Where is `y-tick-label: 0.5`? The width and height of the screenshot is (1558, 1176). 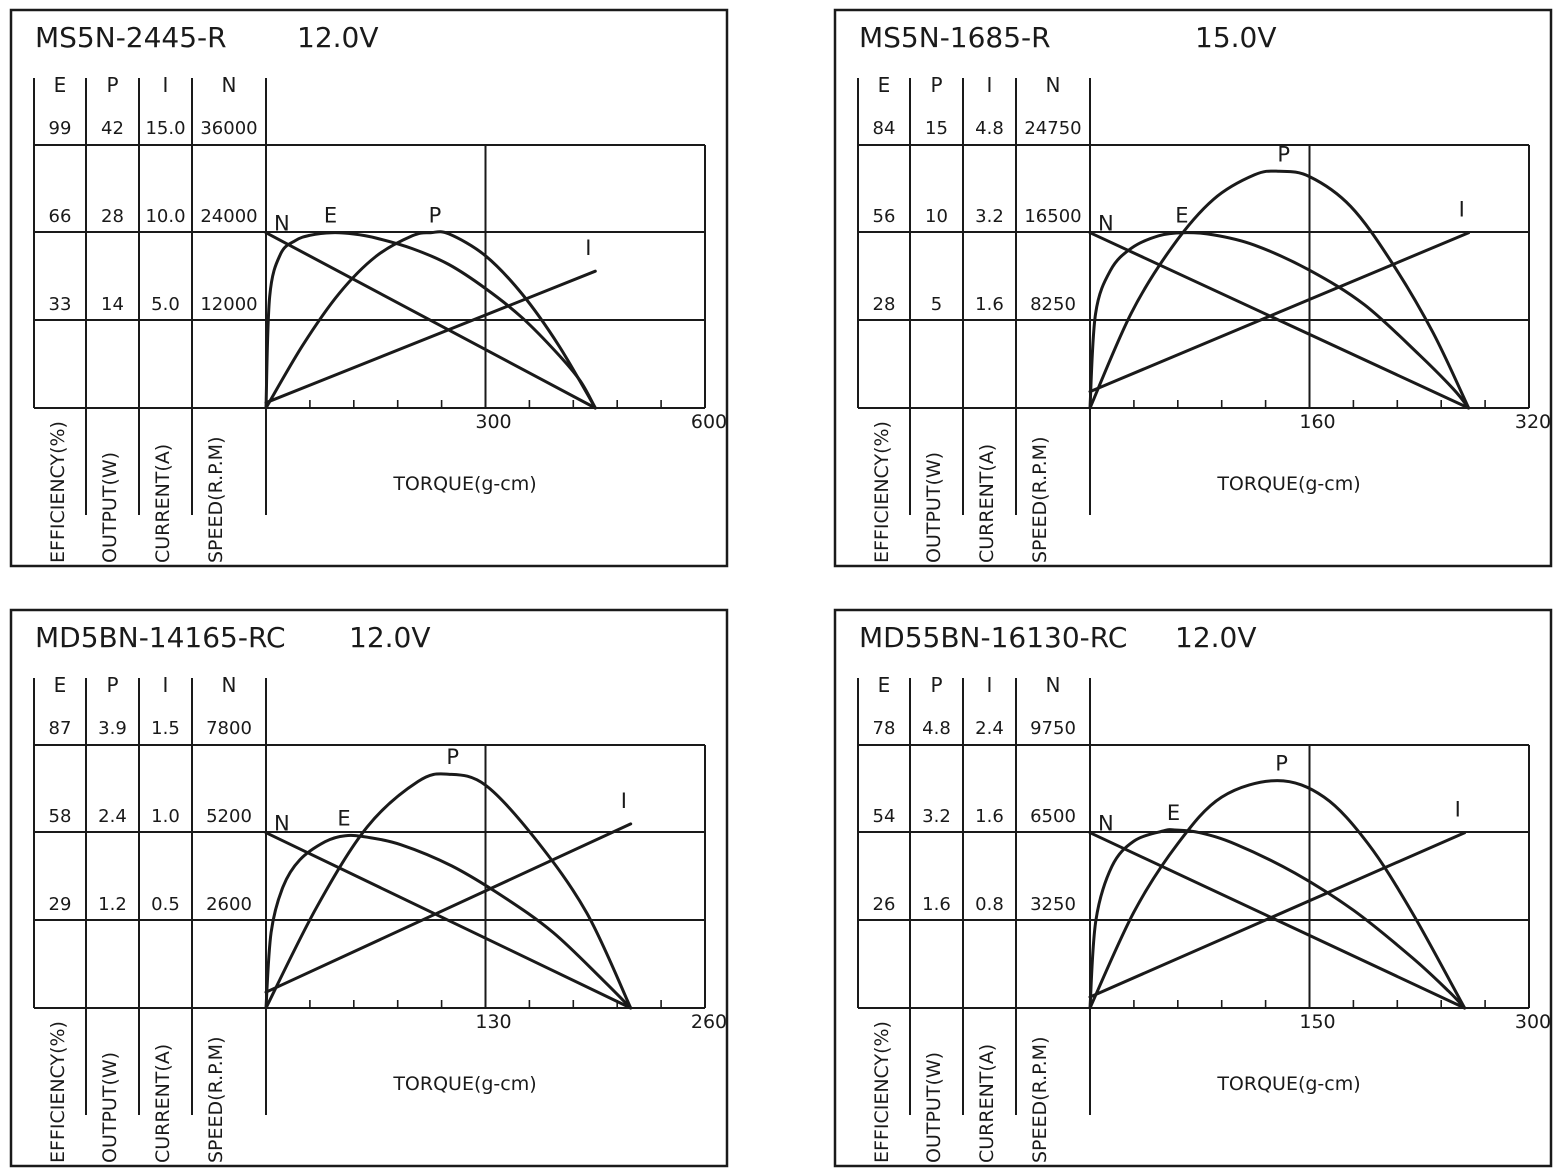 y-tick-label: 0.5 is located at coordinates (165, 904).